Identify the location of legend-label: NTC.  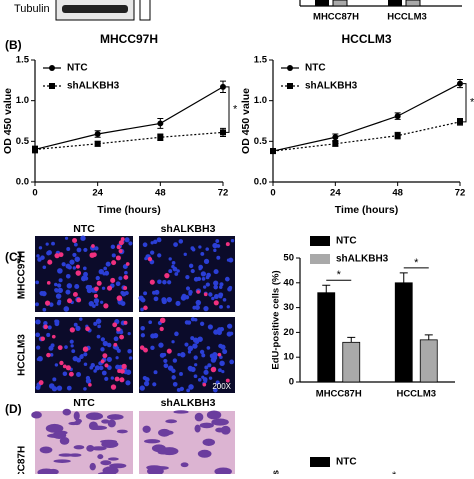
(315, 68).